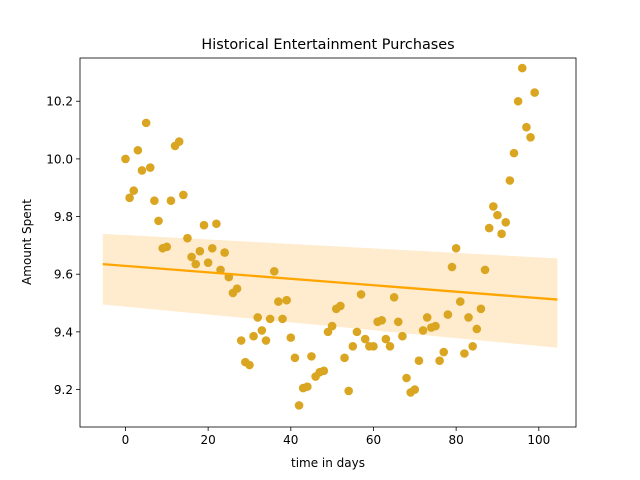 This screenshot has width=640, height=480. What do you see at coordinates (207, 440) in the screenshot?
I see `x-tick-label: 20` at bounding box center [207, 440].